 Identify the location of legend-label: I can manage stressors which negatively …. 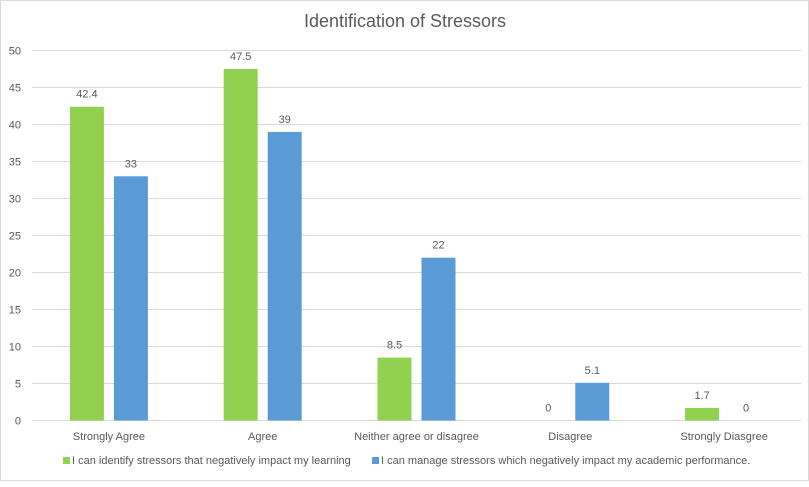
(565, 461).